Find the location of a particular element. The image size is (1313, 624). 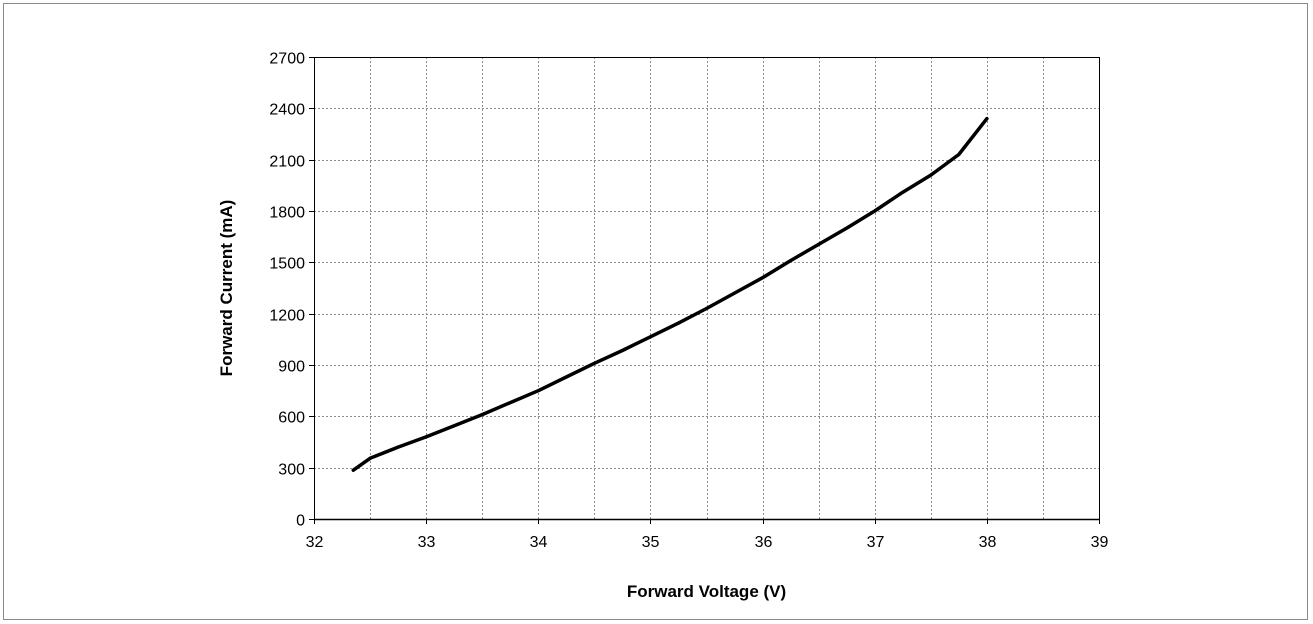

y-tick-label: 300 is located at coordinates (291, 470).